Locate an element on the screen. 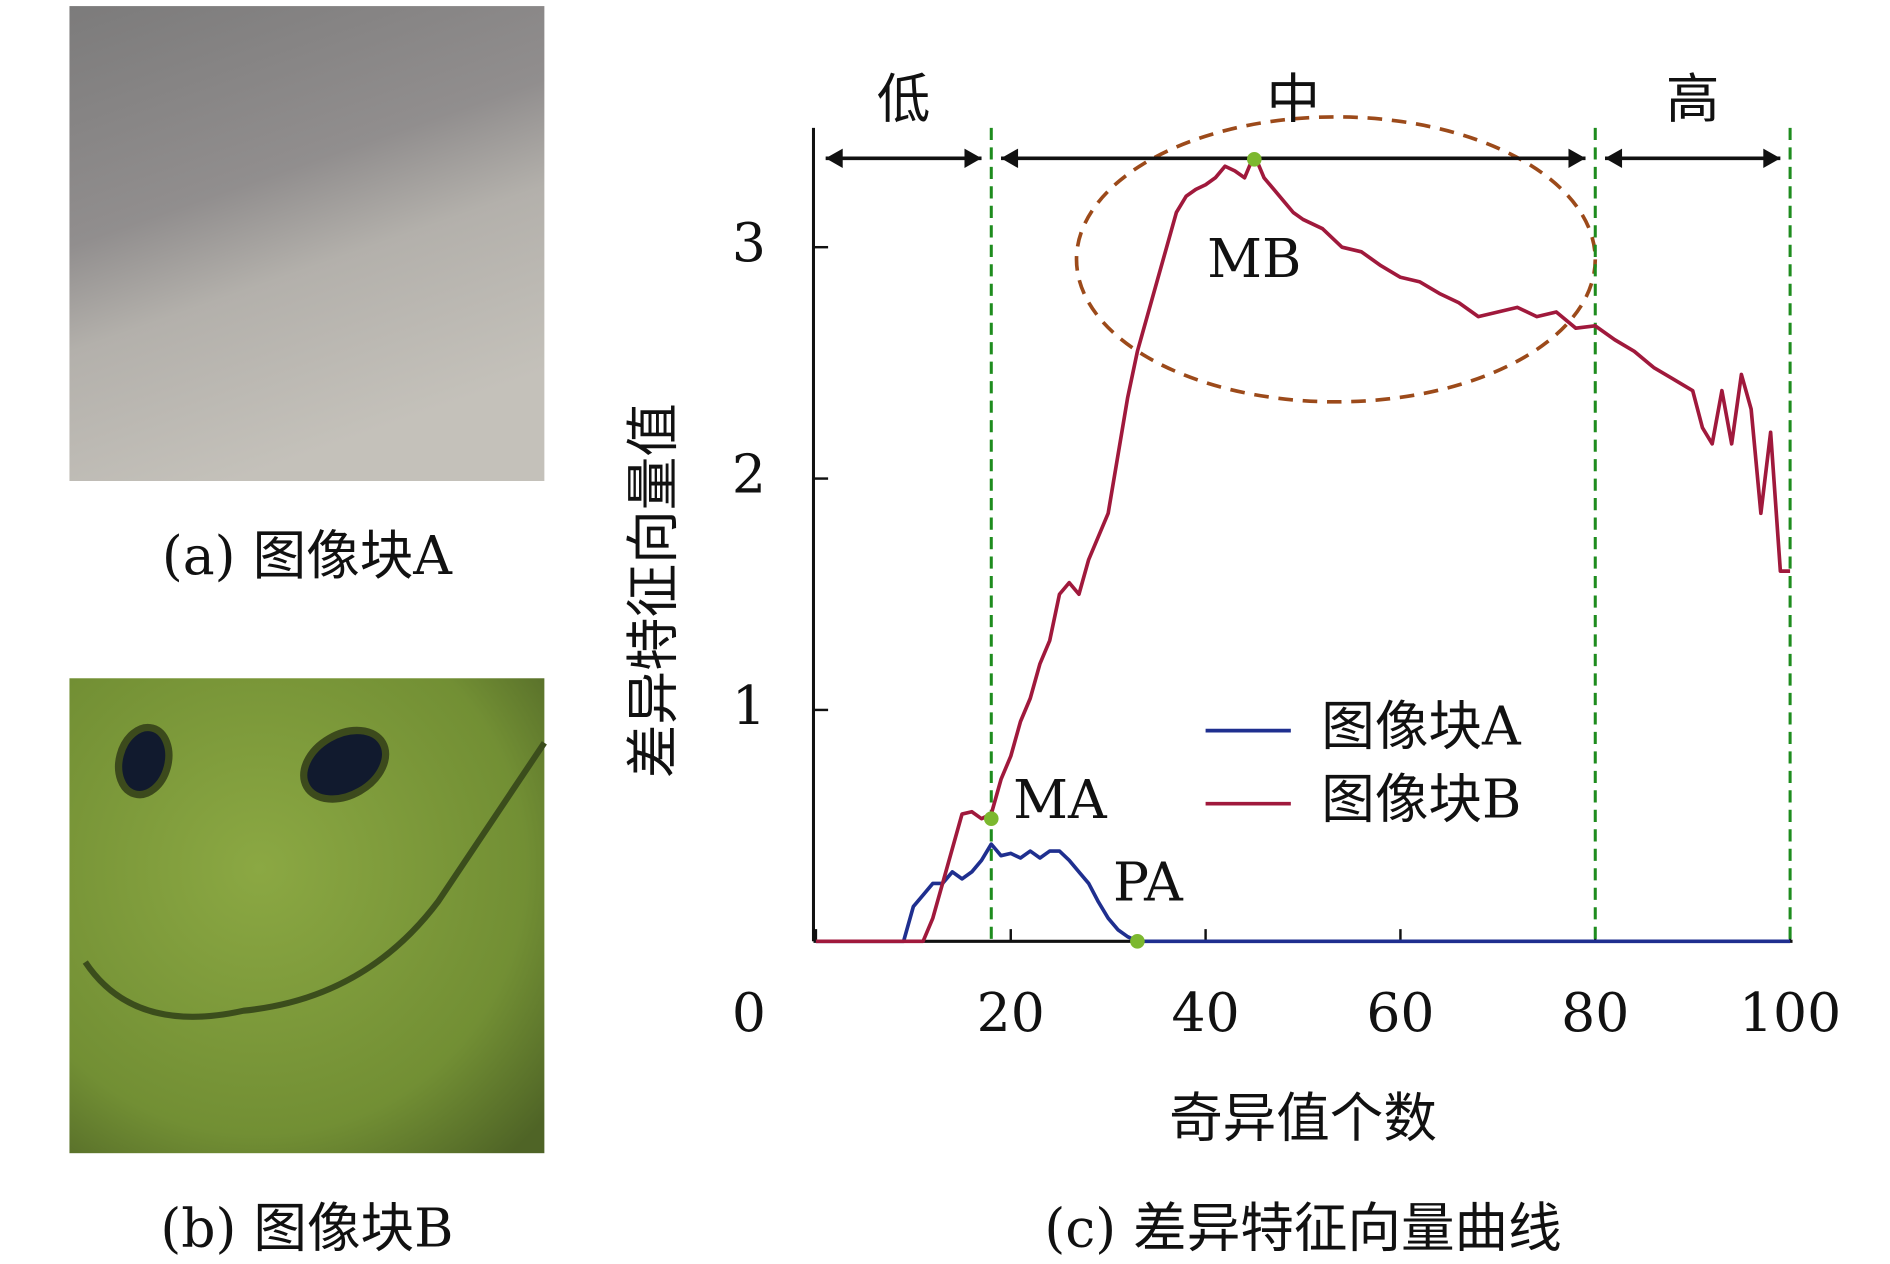 Image resolution: width=1890 pixels, height=1264 pixels. x-axis-title: 奇异值个数 is located at coordinates (1303, 1118).